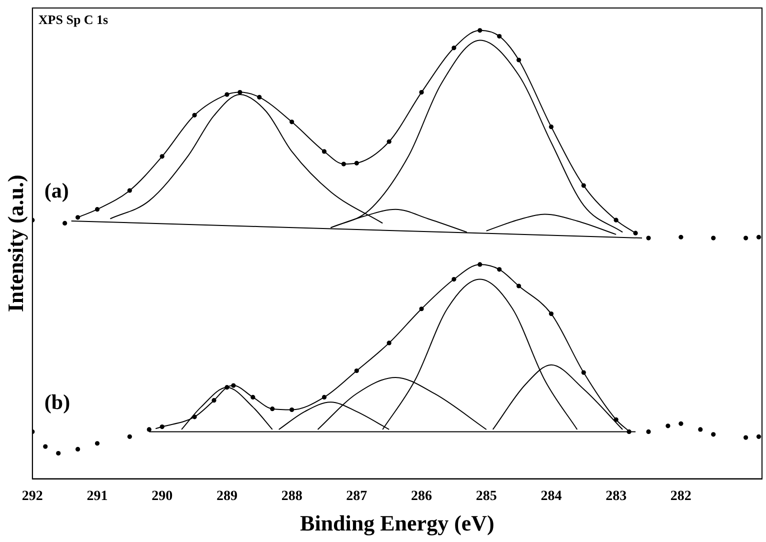 The width and height of the screenshot is (766, 542). What do you see at coordinates (397, 523) in the screenshot?
I see `x-axis-title: Binding Energy (eV)` at bounding box center [397, 523].